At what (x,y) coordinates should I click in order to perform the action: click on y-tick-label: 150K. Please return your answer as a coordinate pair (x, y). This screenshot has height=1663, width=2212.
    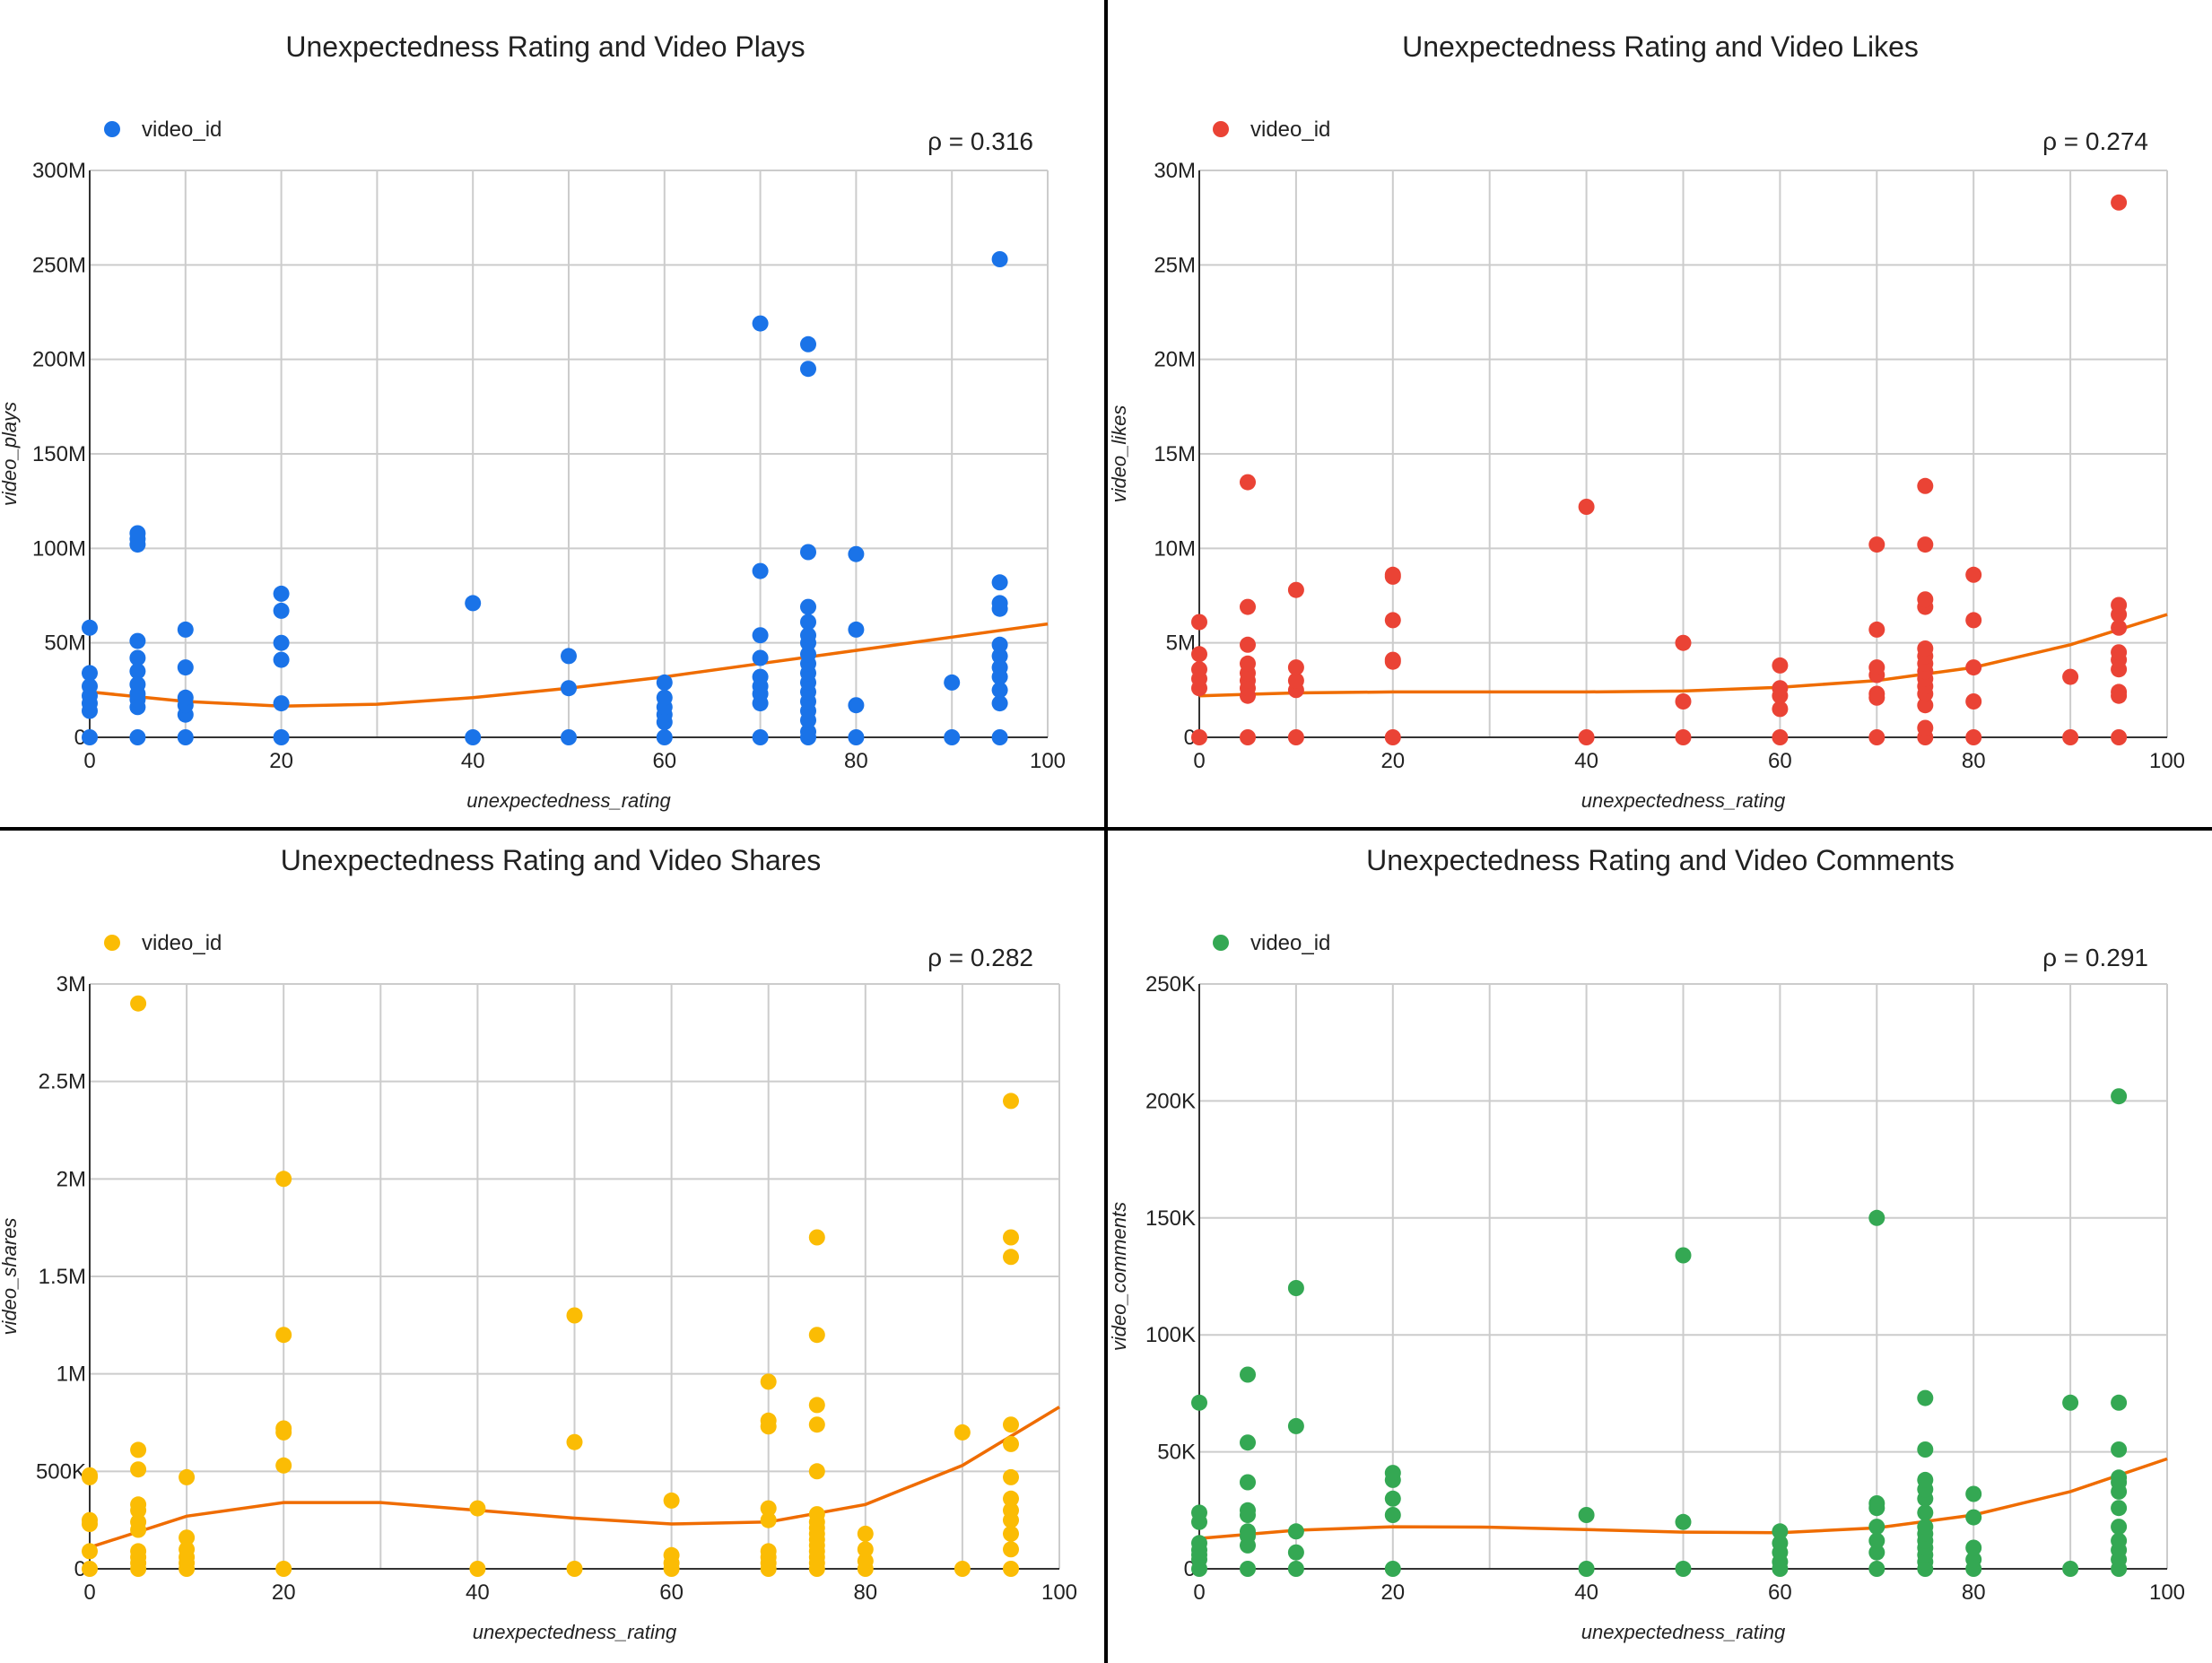
    Looking at the image, I should click on (1171, 1218).